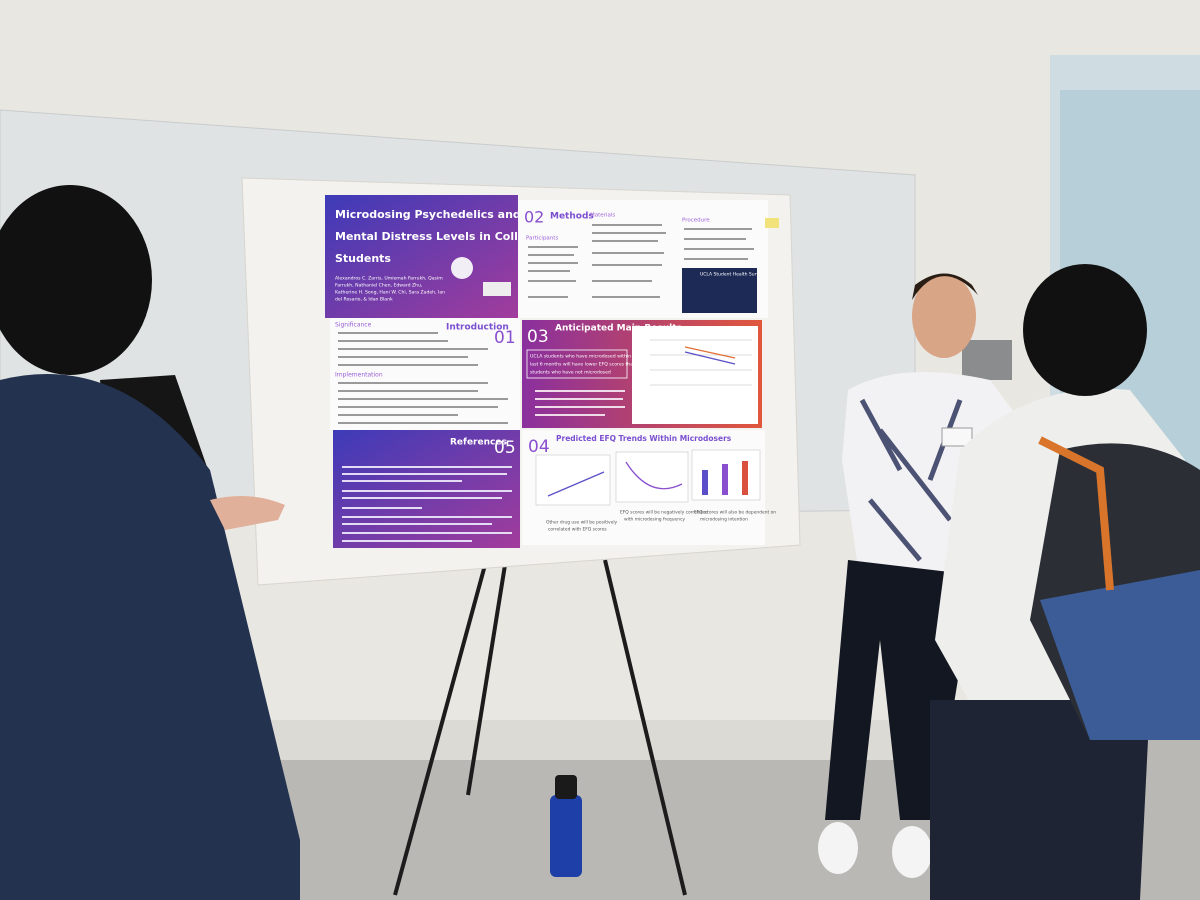  I want to click on trend-charts, so click(648, 477).